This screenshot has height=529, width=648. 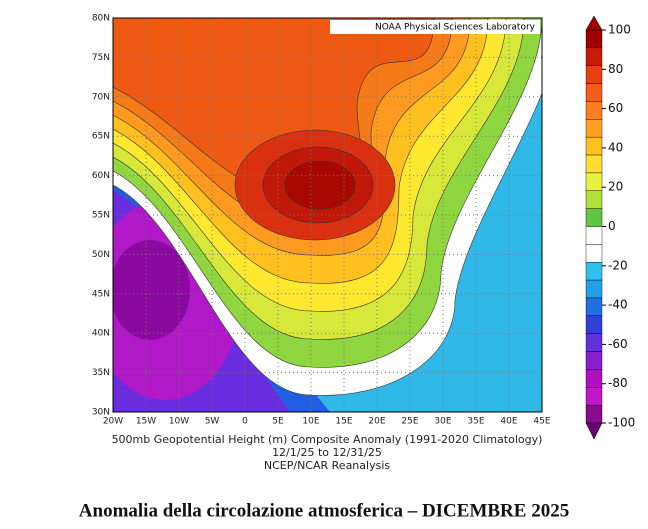 I want to click on lat-label: 40N, so click(x=101, y=334).